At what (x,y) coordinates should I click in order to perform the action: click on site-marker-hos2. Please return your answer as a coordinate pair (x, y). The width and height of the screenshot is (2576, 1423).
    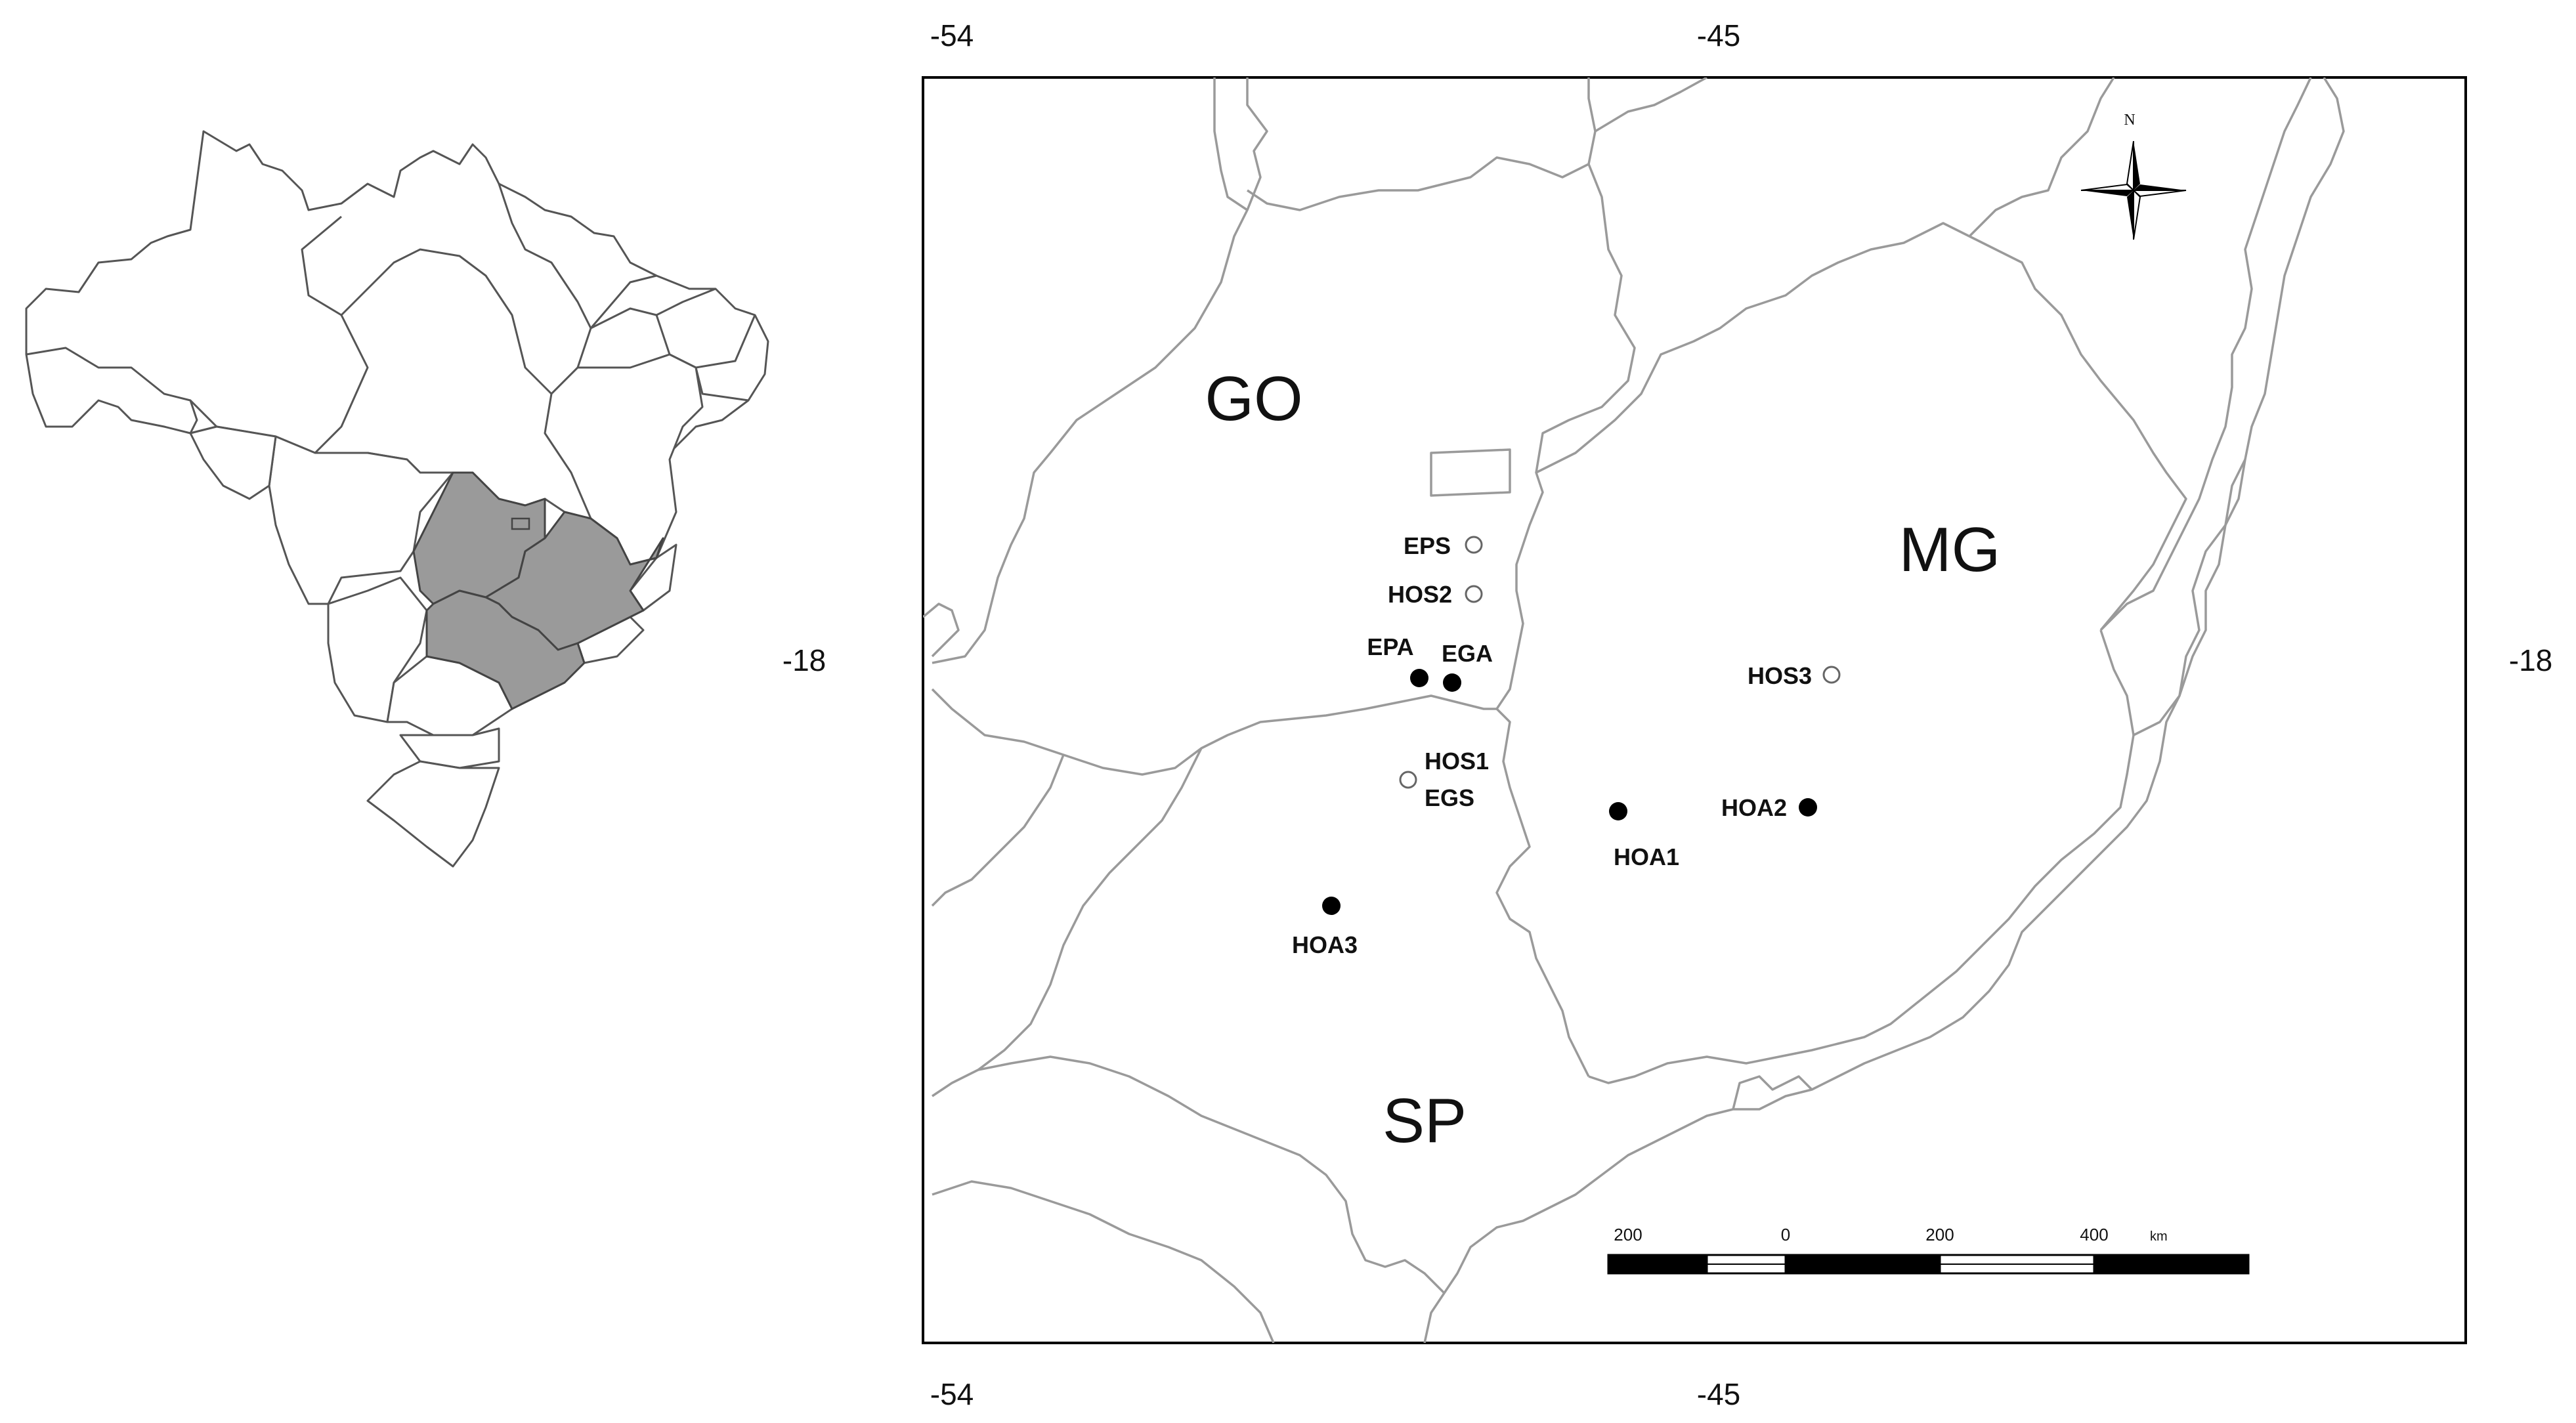
    Looking at the image, I should click on (1474, 594).